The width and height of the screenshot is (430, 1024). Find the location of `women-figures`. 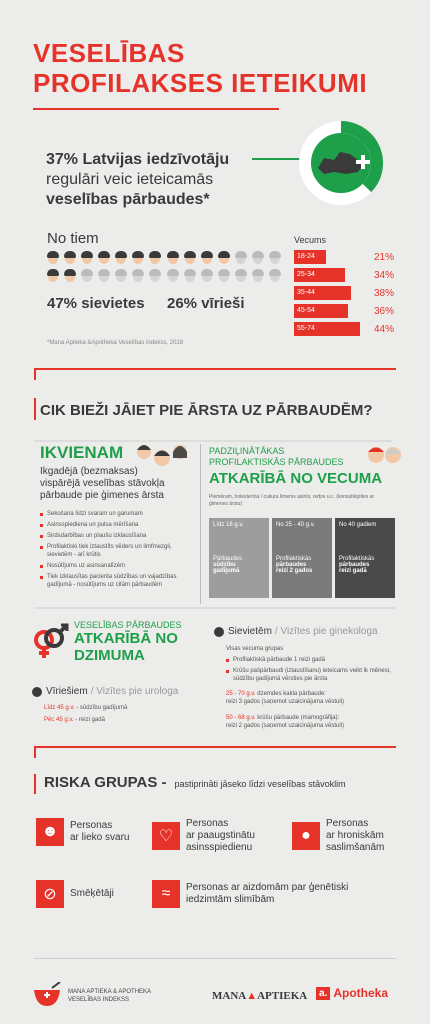

women-figures is located at coordinates (107, 268).